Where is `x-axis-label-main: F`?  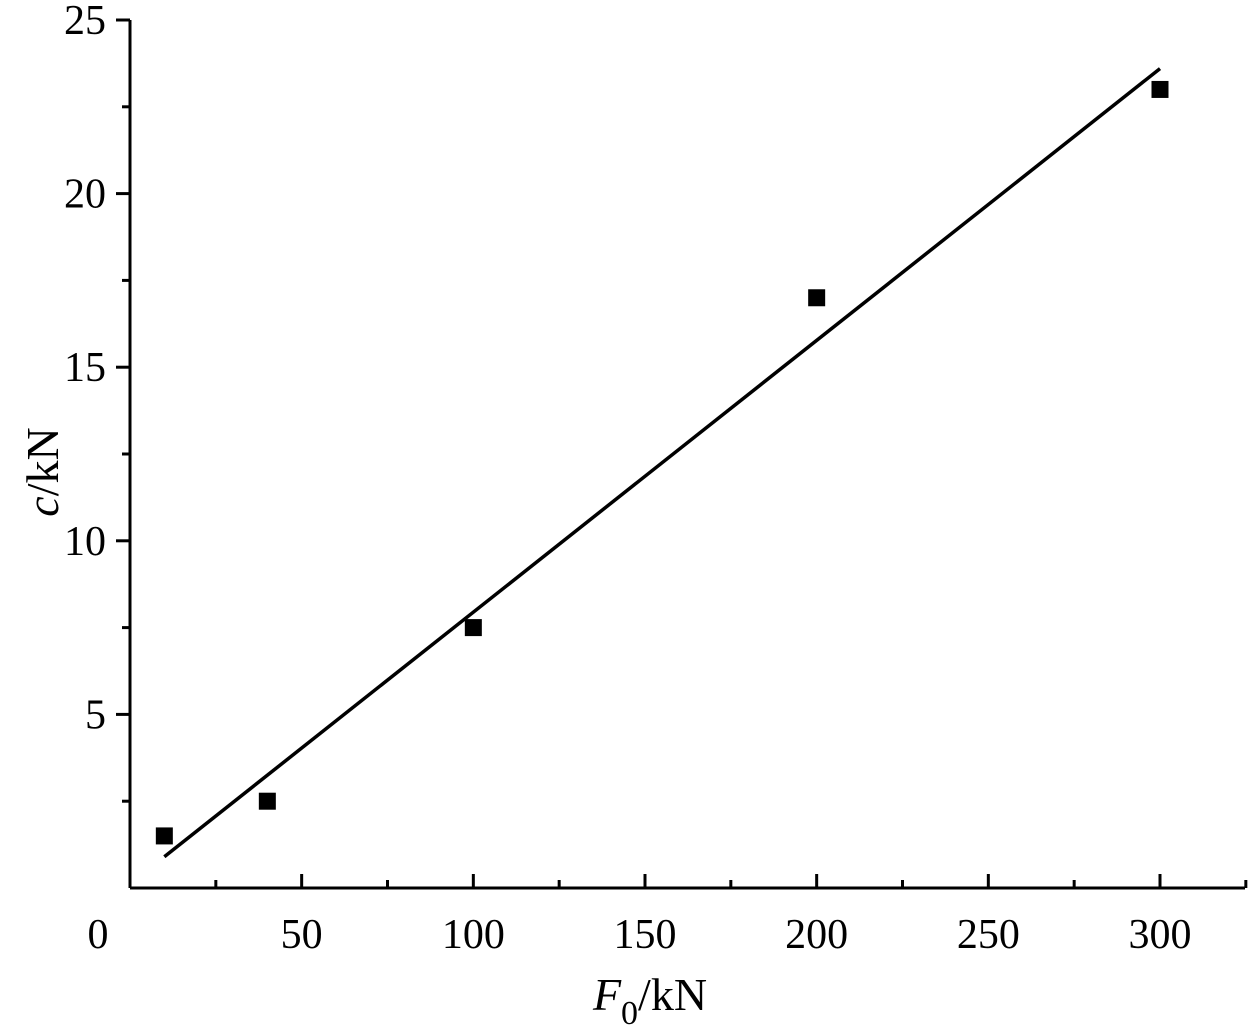
x-axis-label-main: F is located at coordinates (607, 994).